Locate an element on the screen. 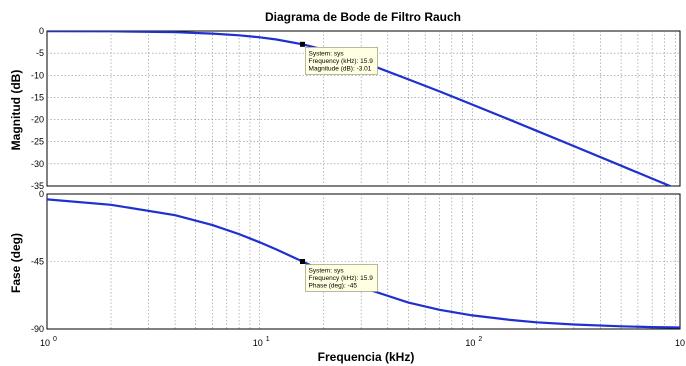 Image resolution: width=686 pixels, height=366 pixels. magnitude-datatip-marker is located at coordinates (303, 44).